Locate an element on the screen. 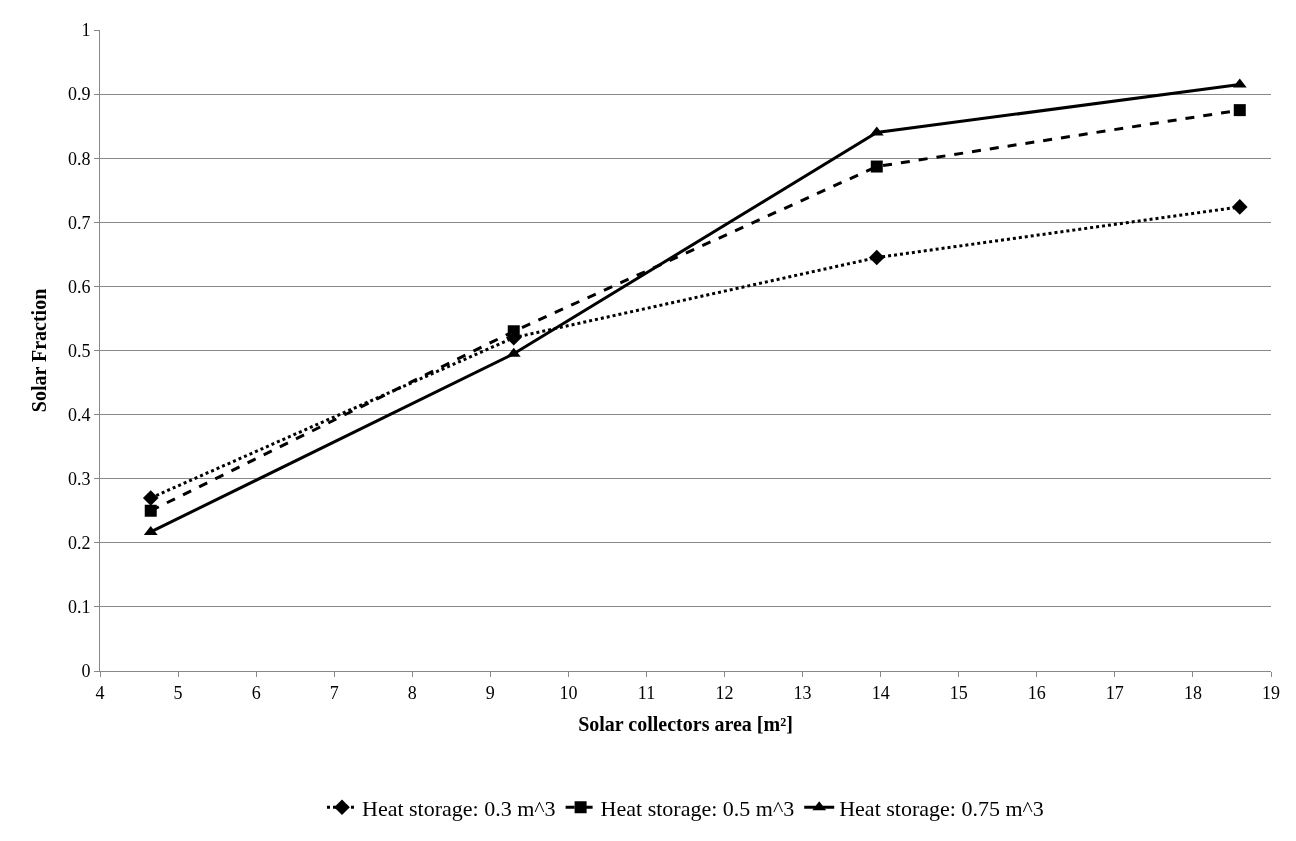 This screenshot has height=841, width=1296. x-tick-label: 18 is located at coordinates (1192, 692).